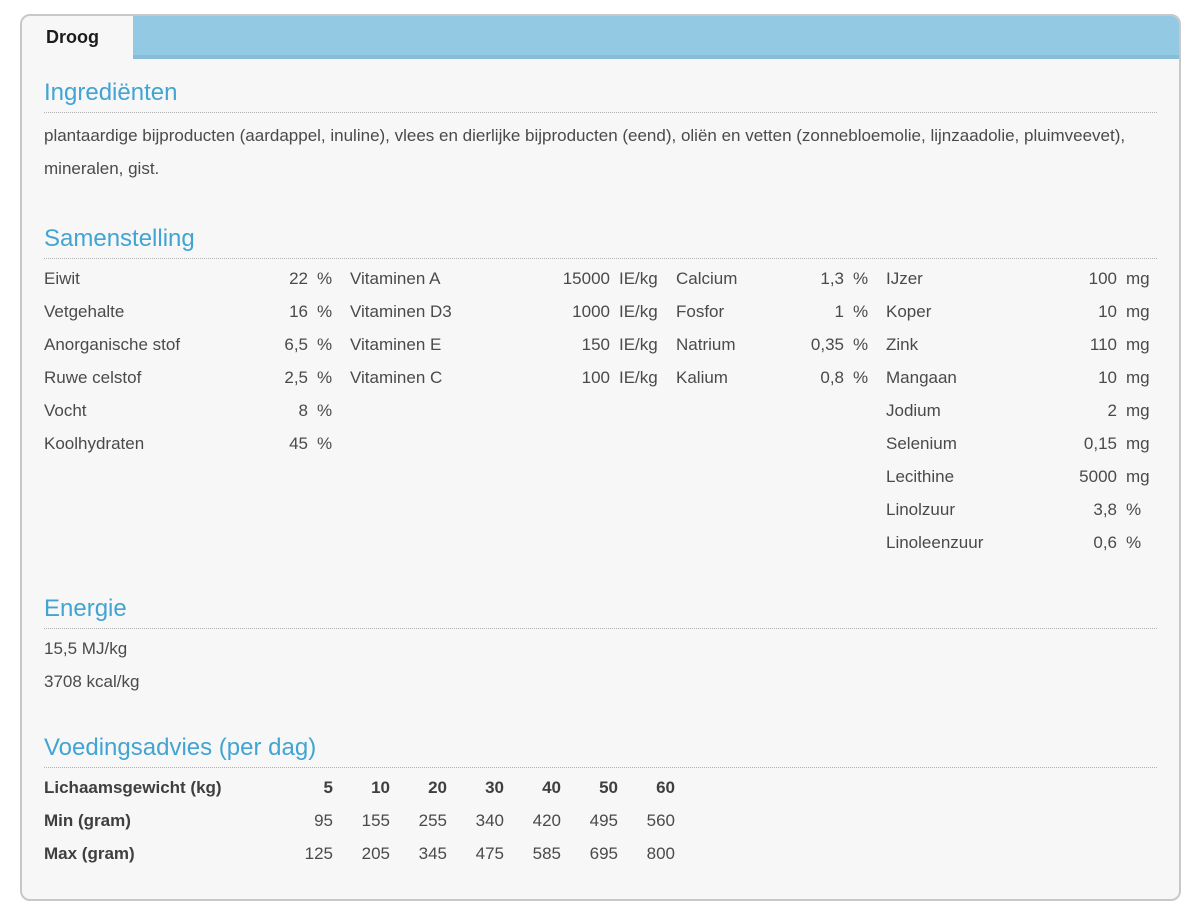  Describe the element at coordinates (72, 37) in the screenshot. I see `tab-droog-label: Droog` at that location.